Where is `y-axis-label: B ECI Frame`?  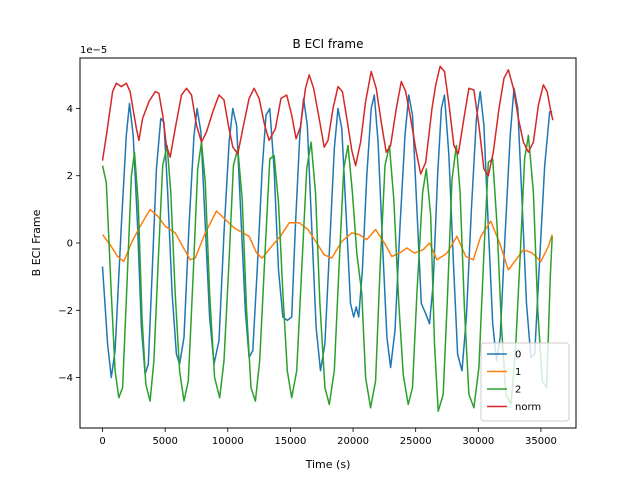
y-axis-label: B ECI Frame is located at coordinates (36, 242).